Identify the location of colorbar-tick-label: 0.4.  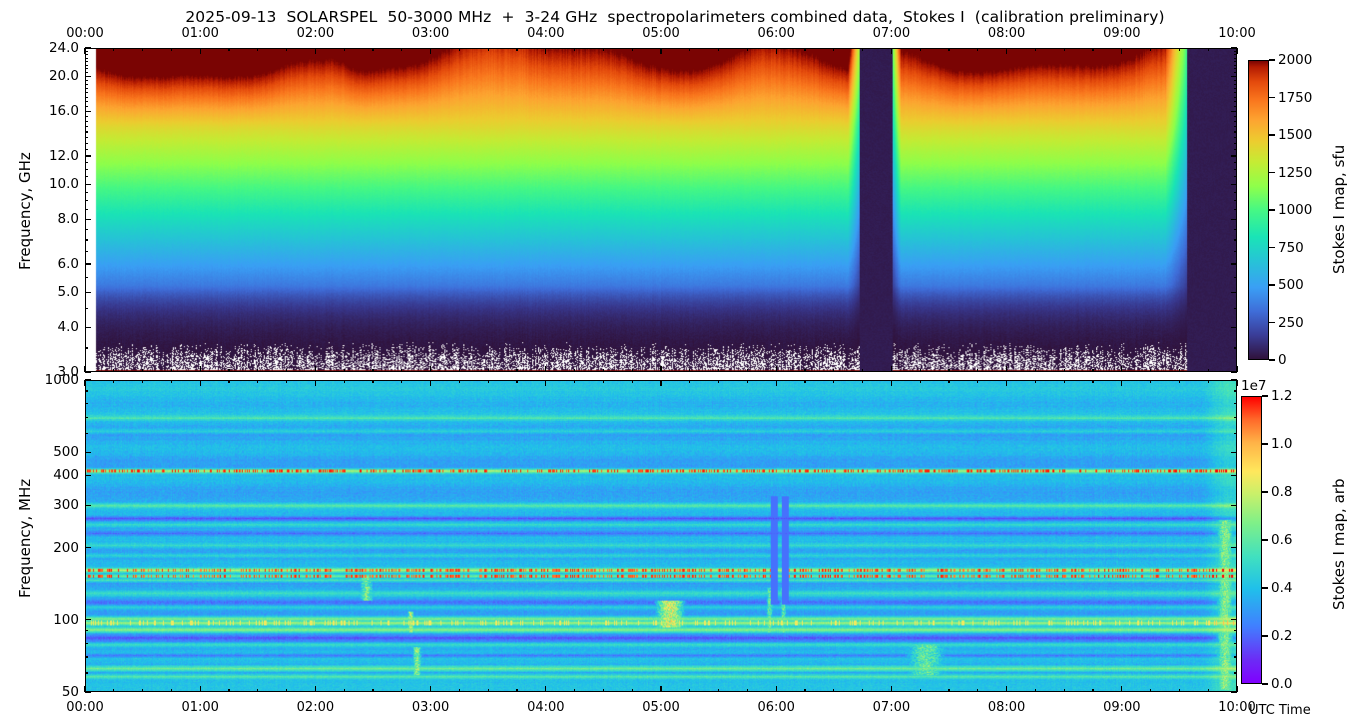
(1282, 588).